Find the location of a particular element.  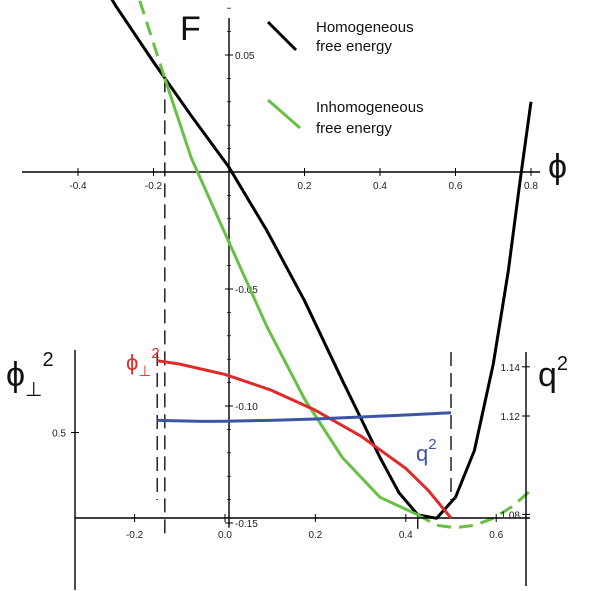

bottom-right-y-tick-label: 1.08 is located at coordinates (511, 515).